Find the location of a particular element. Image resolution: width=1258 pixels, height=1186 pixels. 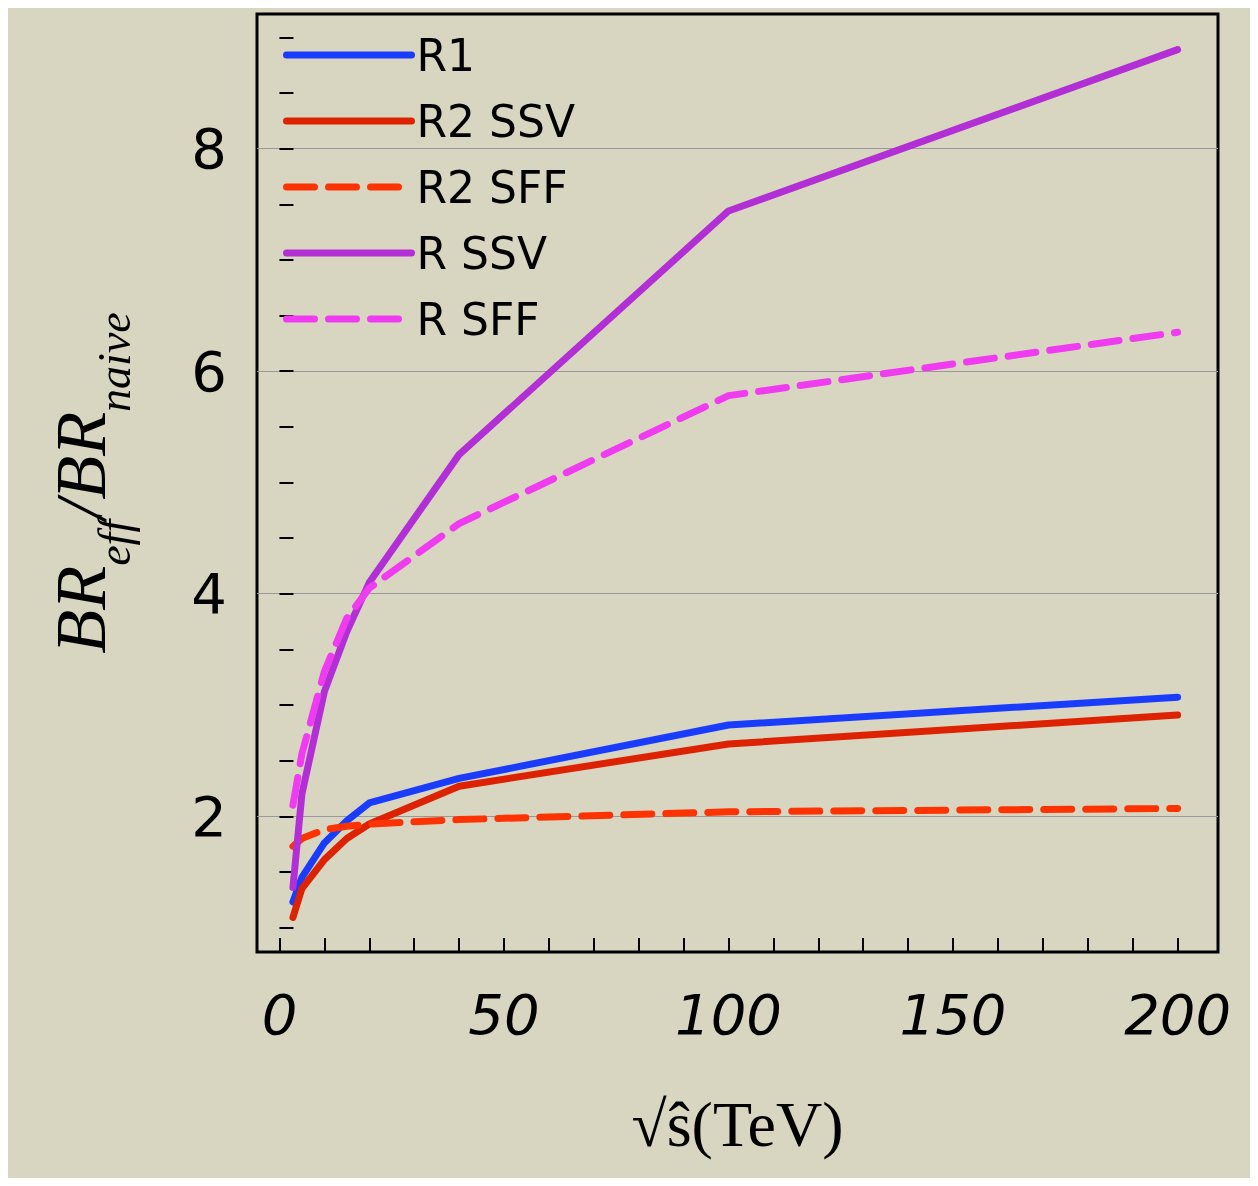

legend-label: R SSV is located at coordinates (482, 253).